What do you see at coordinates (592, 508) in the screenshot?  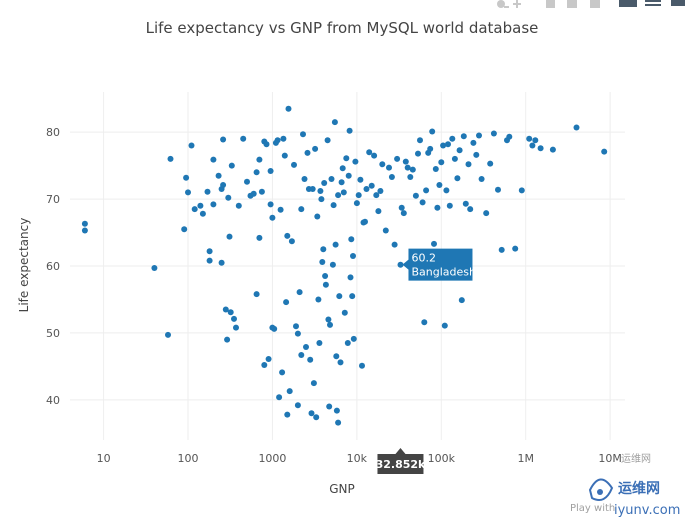 I see `play-with-text: Play with` at bounding box center [592, 508].